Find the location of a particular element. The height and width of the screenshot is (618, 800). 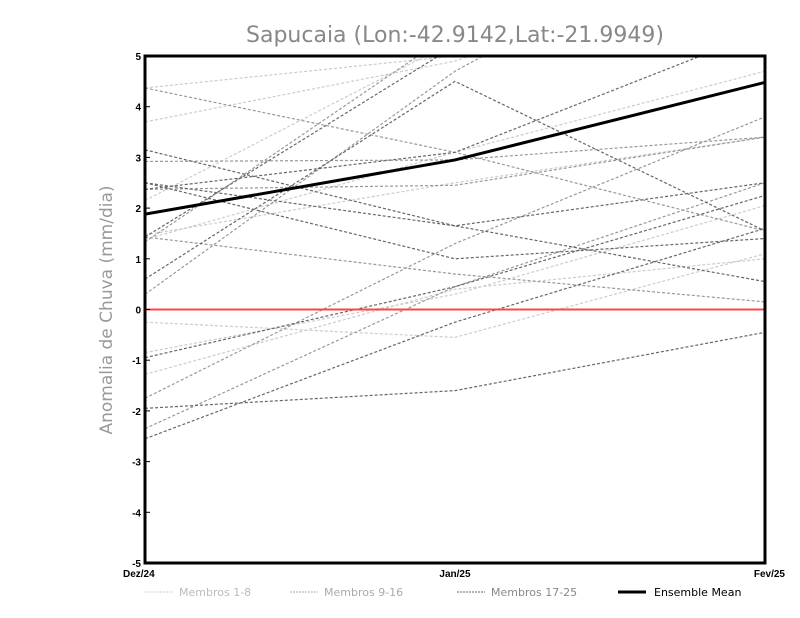

y-tick-label: -4 is located at coordinates (136, 513).